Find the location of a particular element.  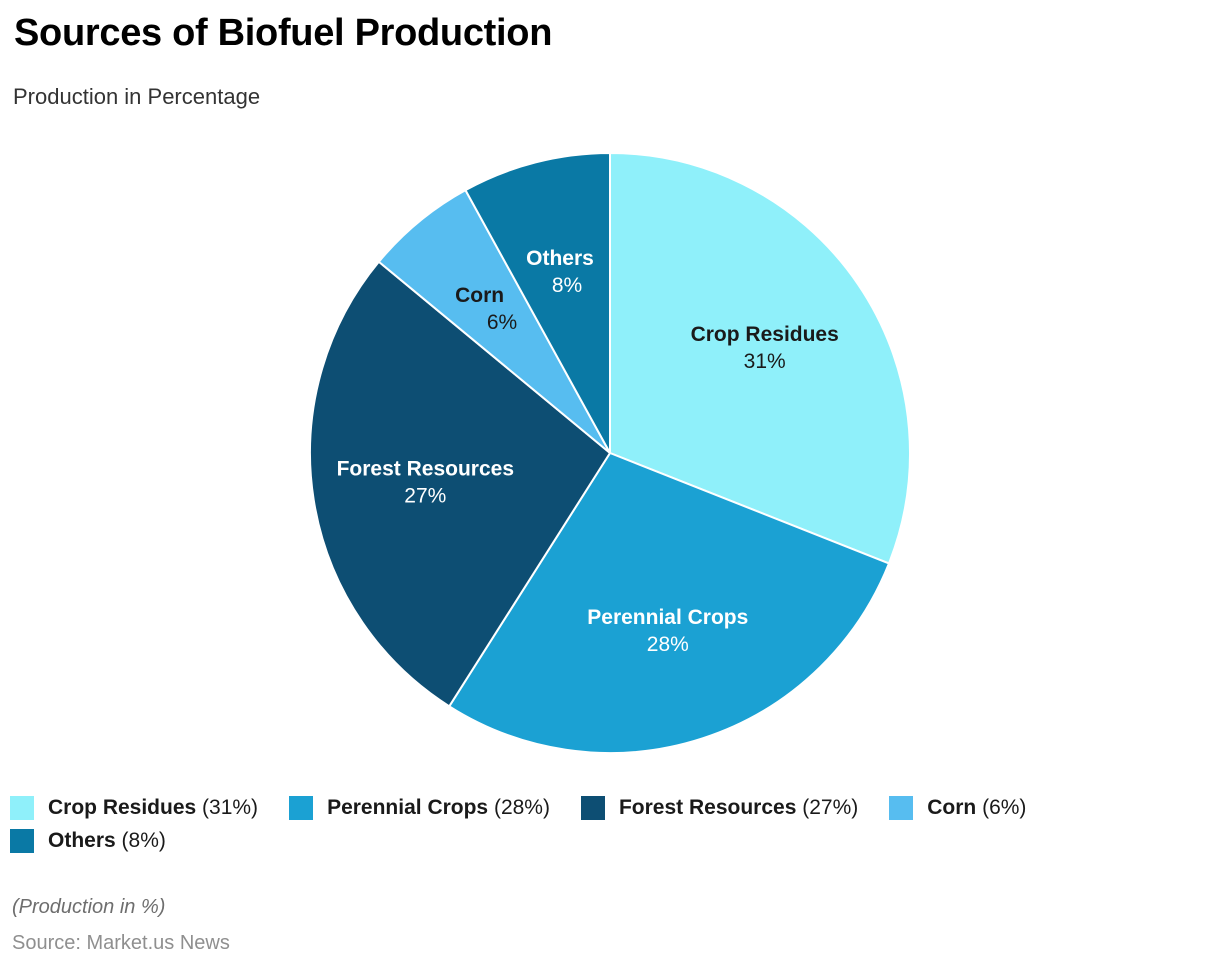

slice-label-forest-resources: Forest Resources is located at coordinates (425, 468).